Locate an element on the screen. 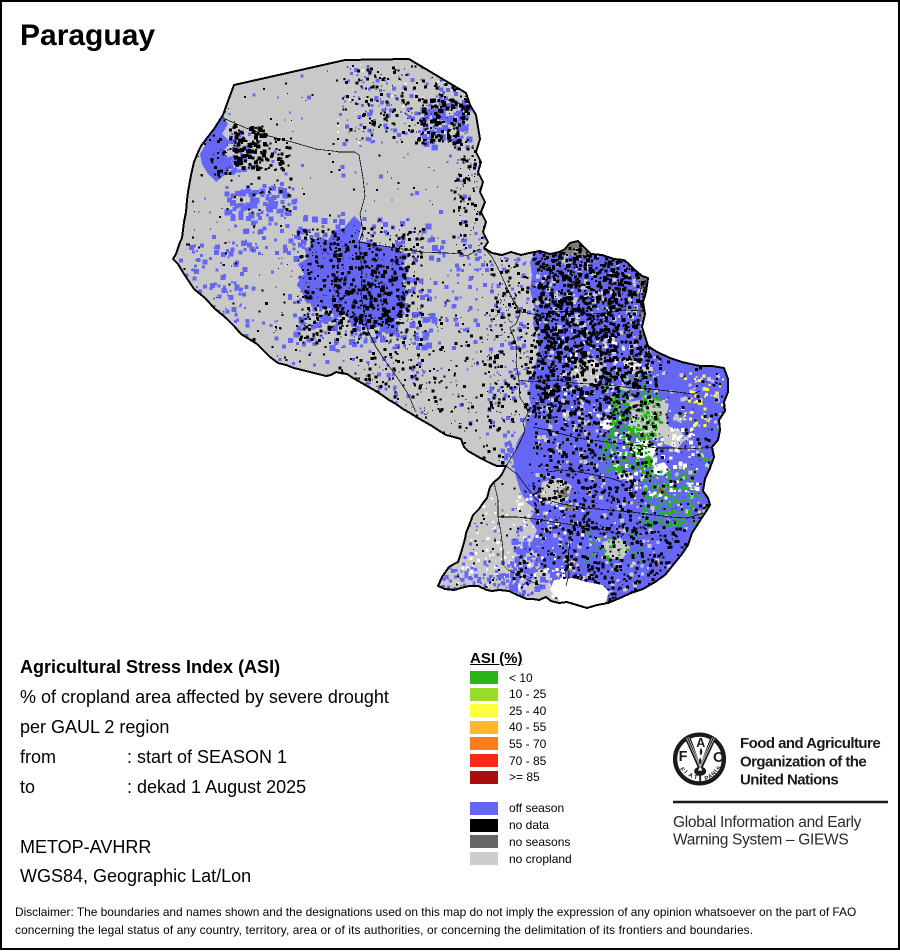 This screenshot has height=952, width=900. svg-text: Global Information and Early is located at coordinates (767, 822).